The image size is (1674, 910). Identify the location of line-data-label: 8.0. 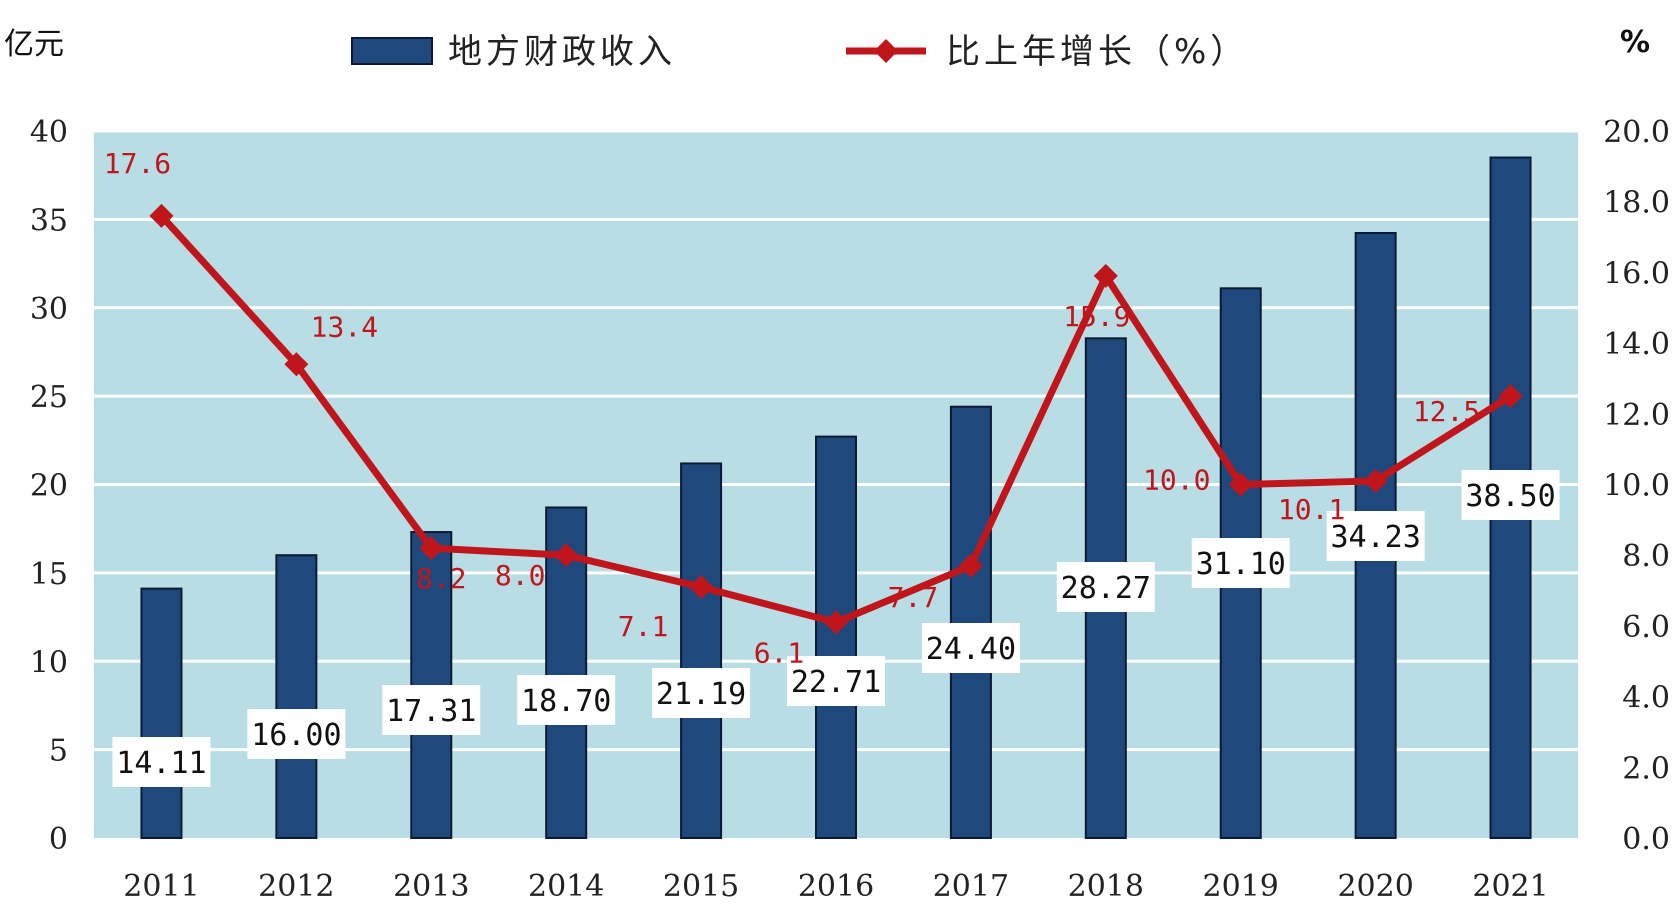
(520, 575).